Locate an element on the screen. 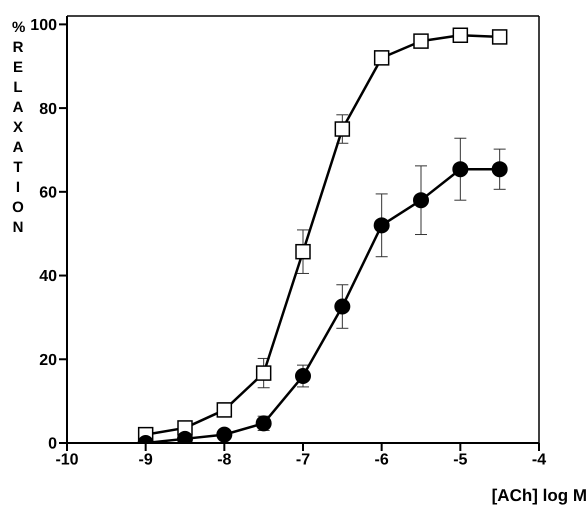  y-tick-label: 60 is located at coordinates (48, 193).